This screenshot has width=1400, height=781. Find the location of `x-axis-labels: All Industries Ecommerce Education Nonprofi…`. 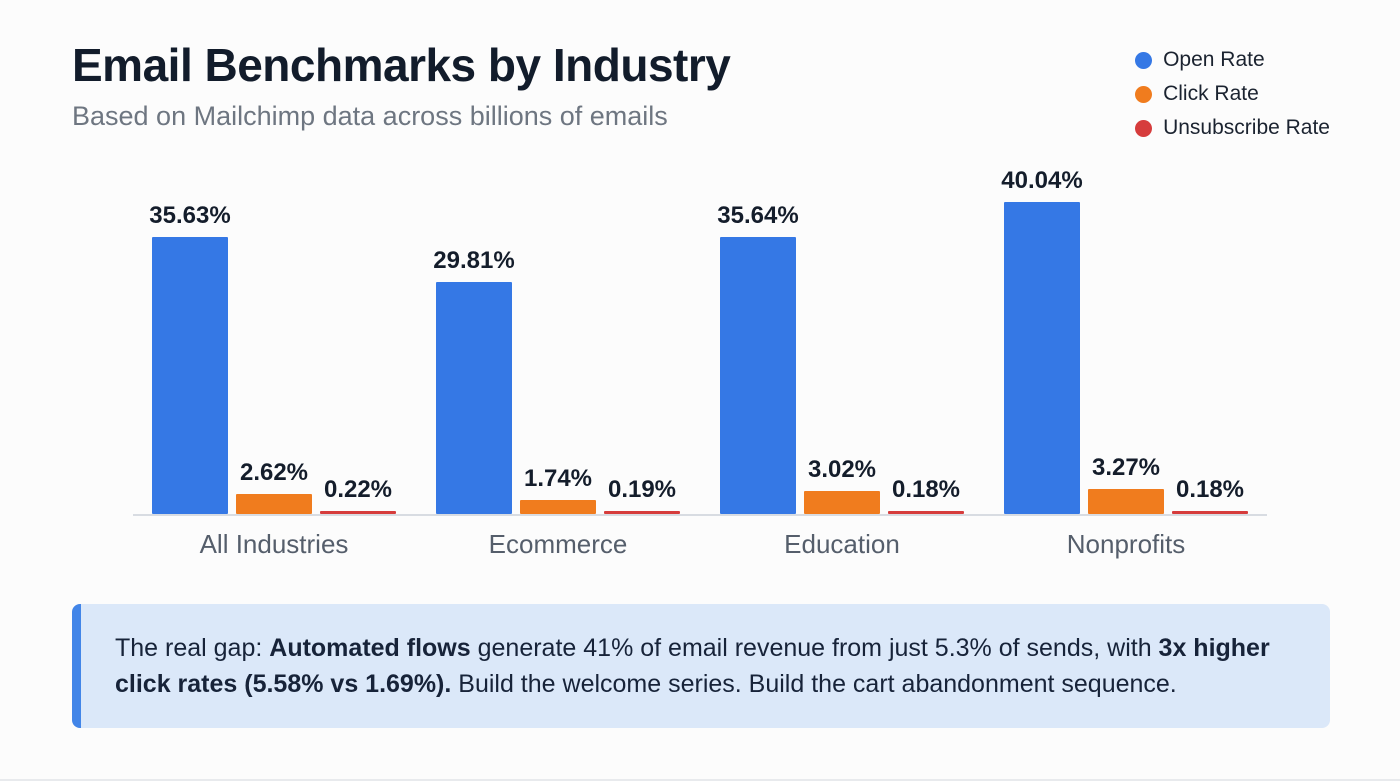

x-axis-labels: All Industries Ecommerce Education Nonprofi… is located at coordinates (700, 538).